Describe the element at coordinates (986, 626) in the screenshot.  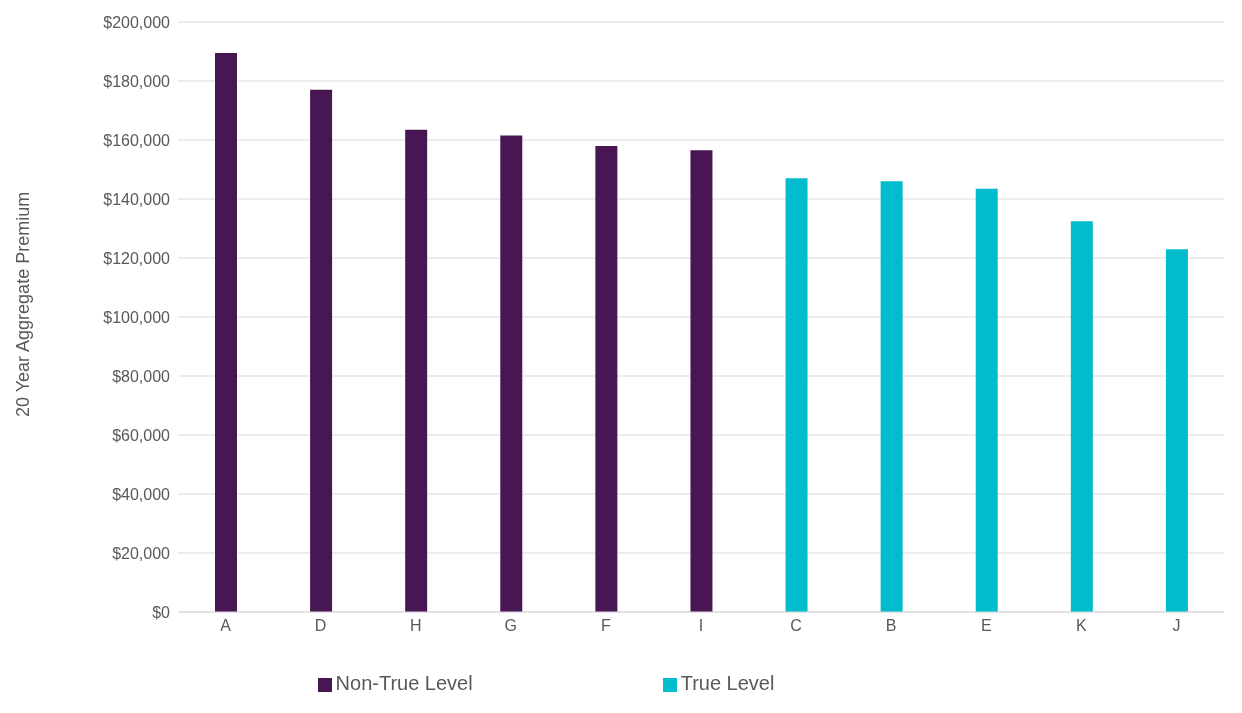
I see `x-tick-label: E` at that location.